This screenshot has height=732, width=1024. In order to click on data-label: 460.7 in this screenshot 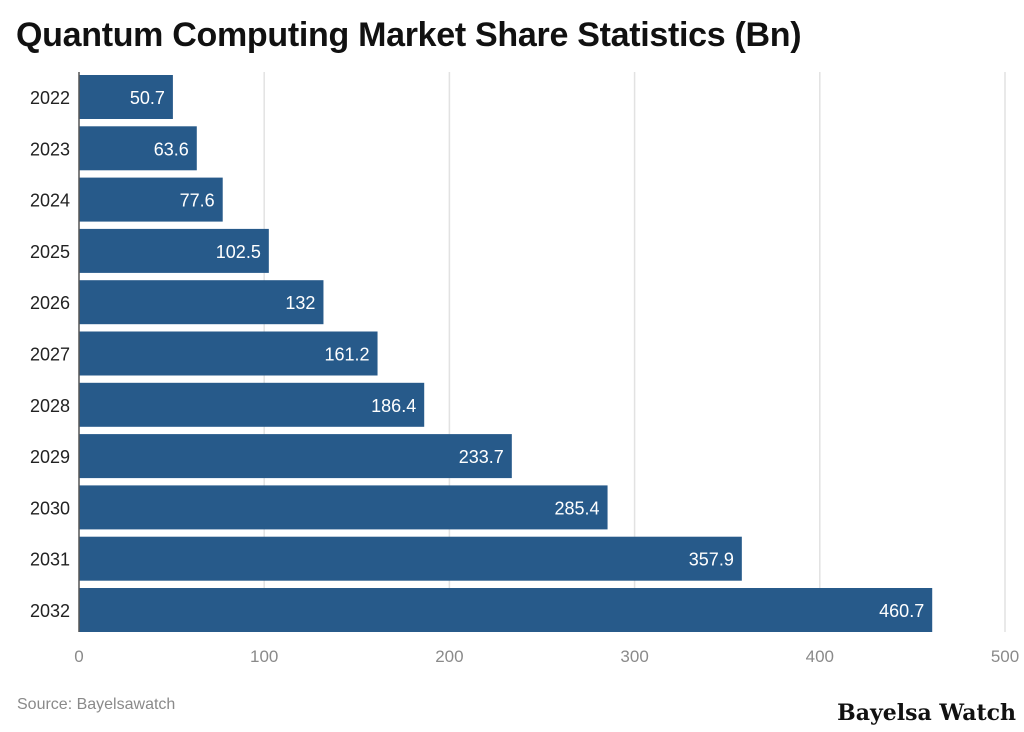, I will do `click(901, 611)`.